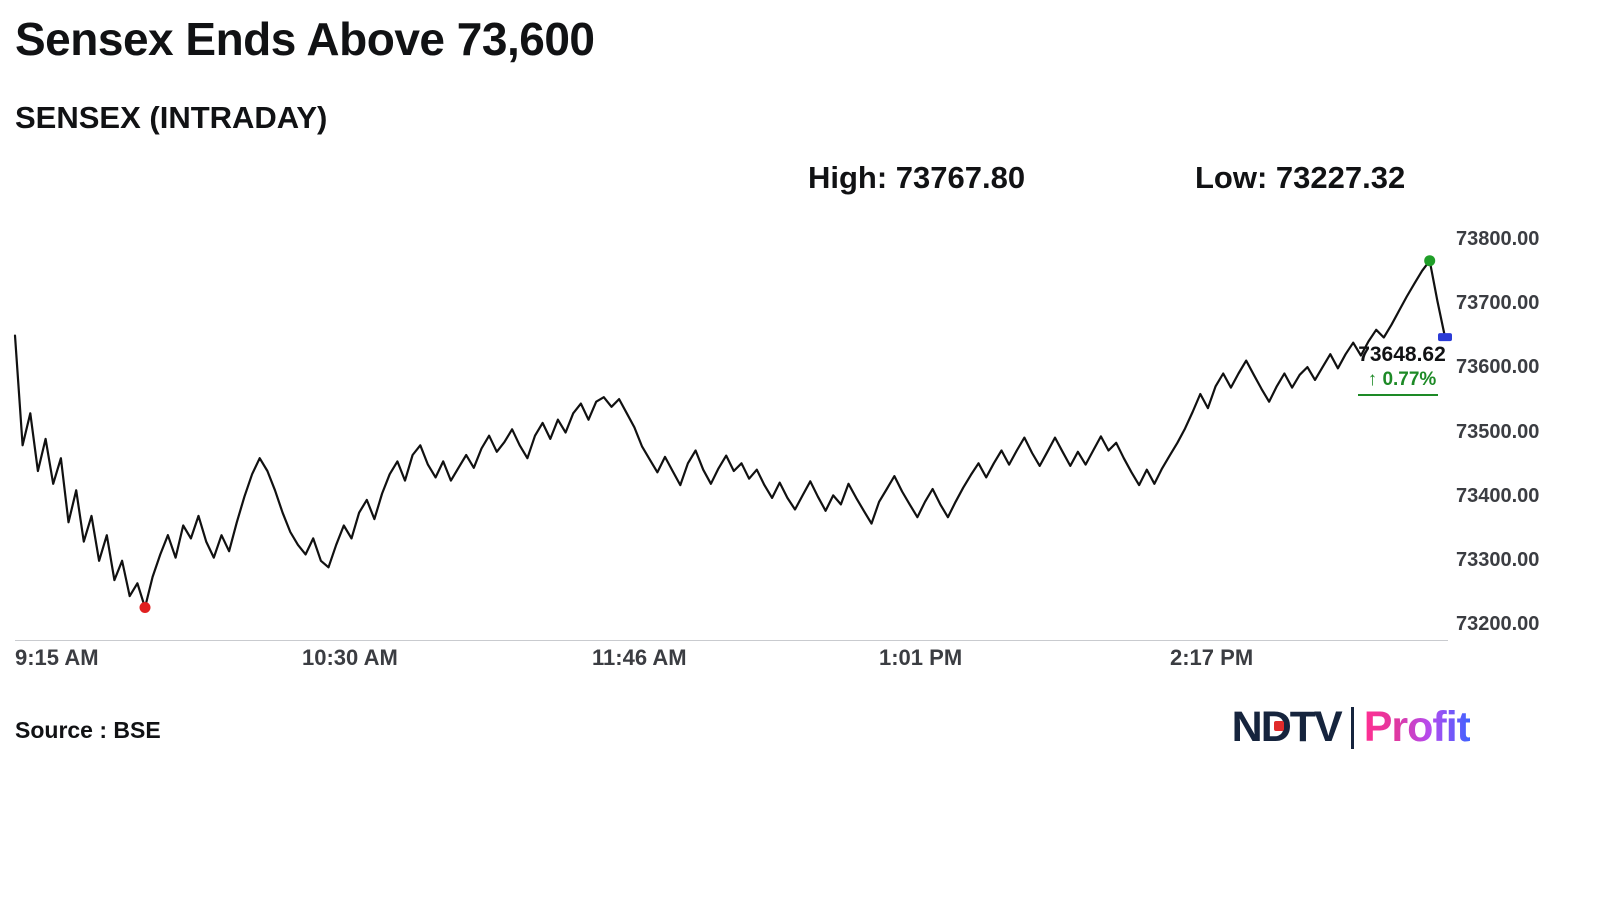 The width and height of the screenshot is (1600, 900). What do you see at coordinates (1498, 496) in the screenshot?
I see `y-tick-label: 73400.00` at bounding box center [1498, 496].